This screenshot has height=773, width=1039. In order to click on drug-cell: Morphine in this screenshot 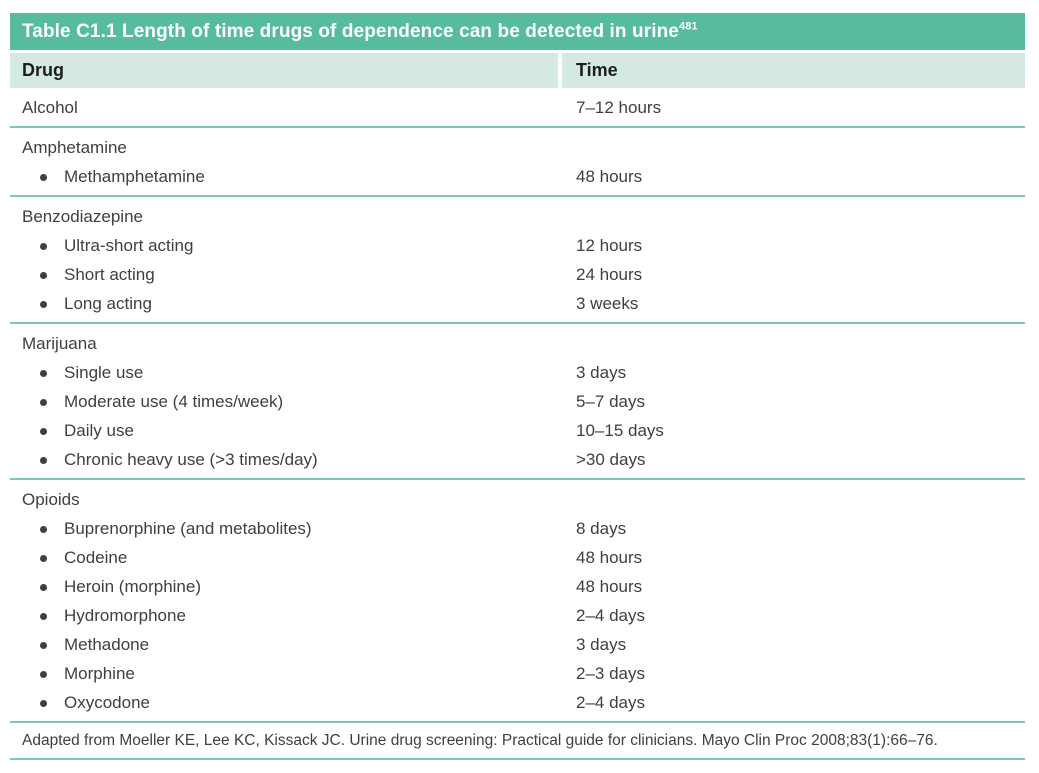, I will do `click(286, 673)`.